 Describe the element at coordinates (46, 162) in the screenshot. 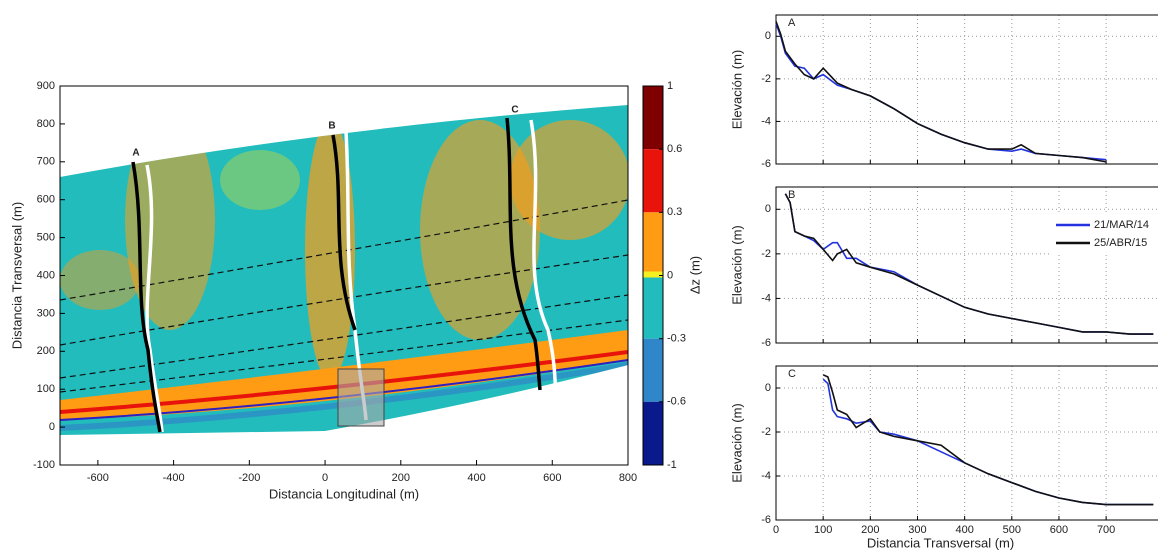

I see `y-tick-label: 700` at that location.